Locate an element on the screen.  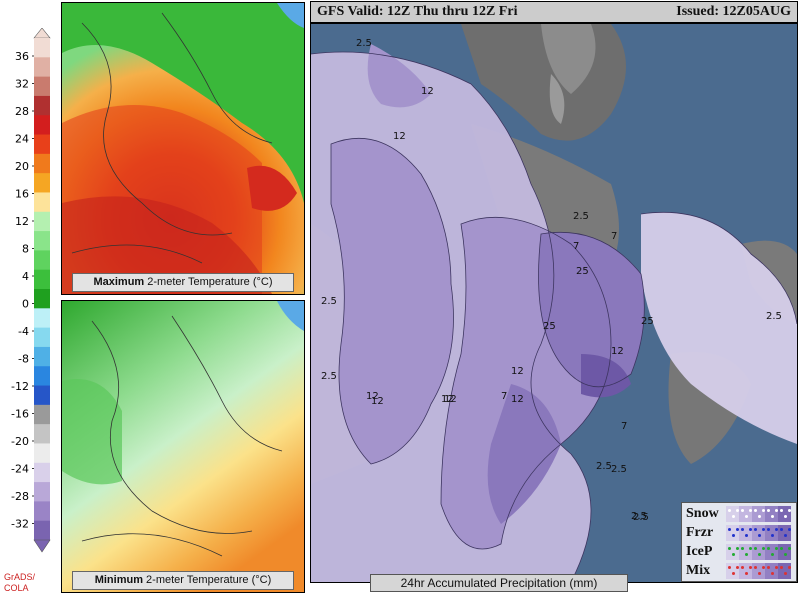
grads-credit: GrADS/ COLA is located at coordinates (29, 583).